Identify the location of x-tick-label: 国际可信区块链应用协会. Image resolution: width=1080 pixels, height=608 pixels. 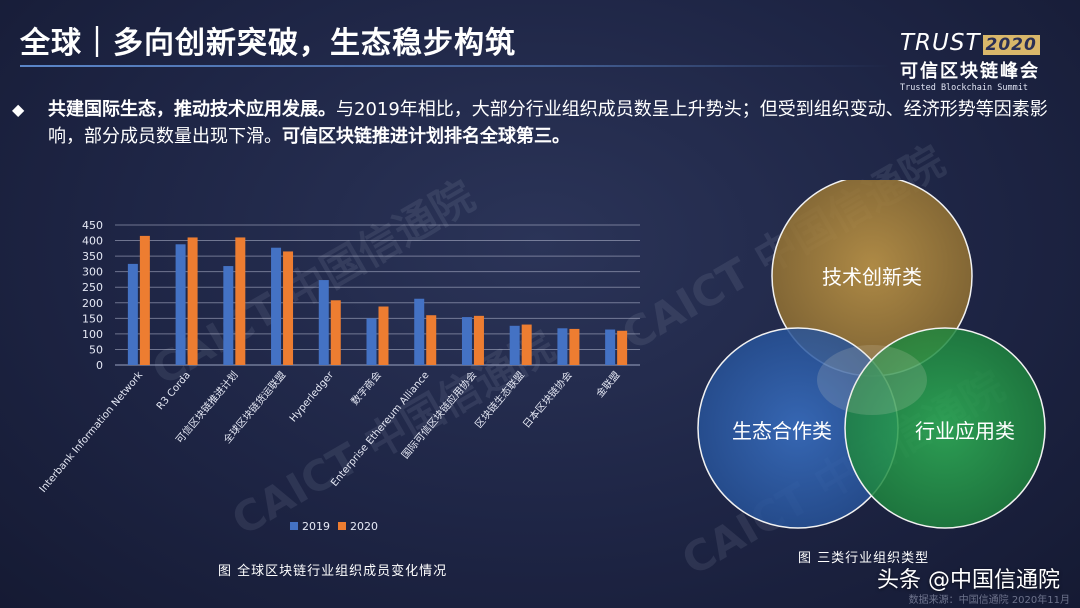
(439, 415).